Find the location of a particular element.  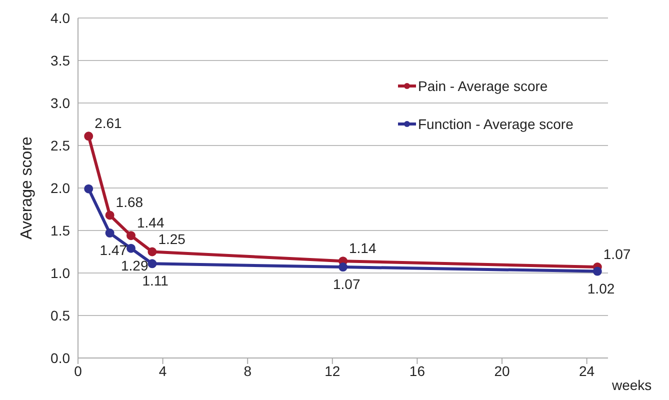

x-tick-label: 12 is located at coordinates (332, 370).